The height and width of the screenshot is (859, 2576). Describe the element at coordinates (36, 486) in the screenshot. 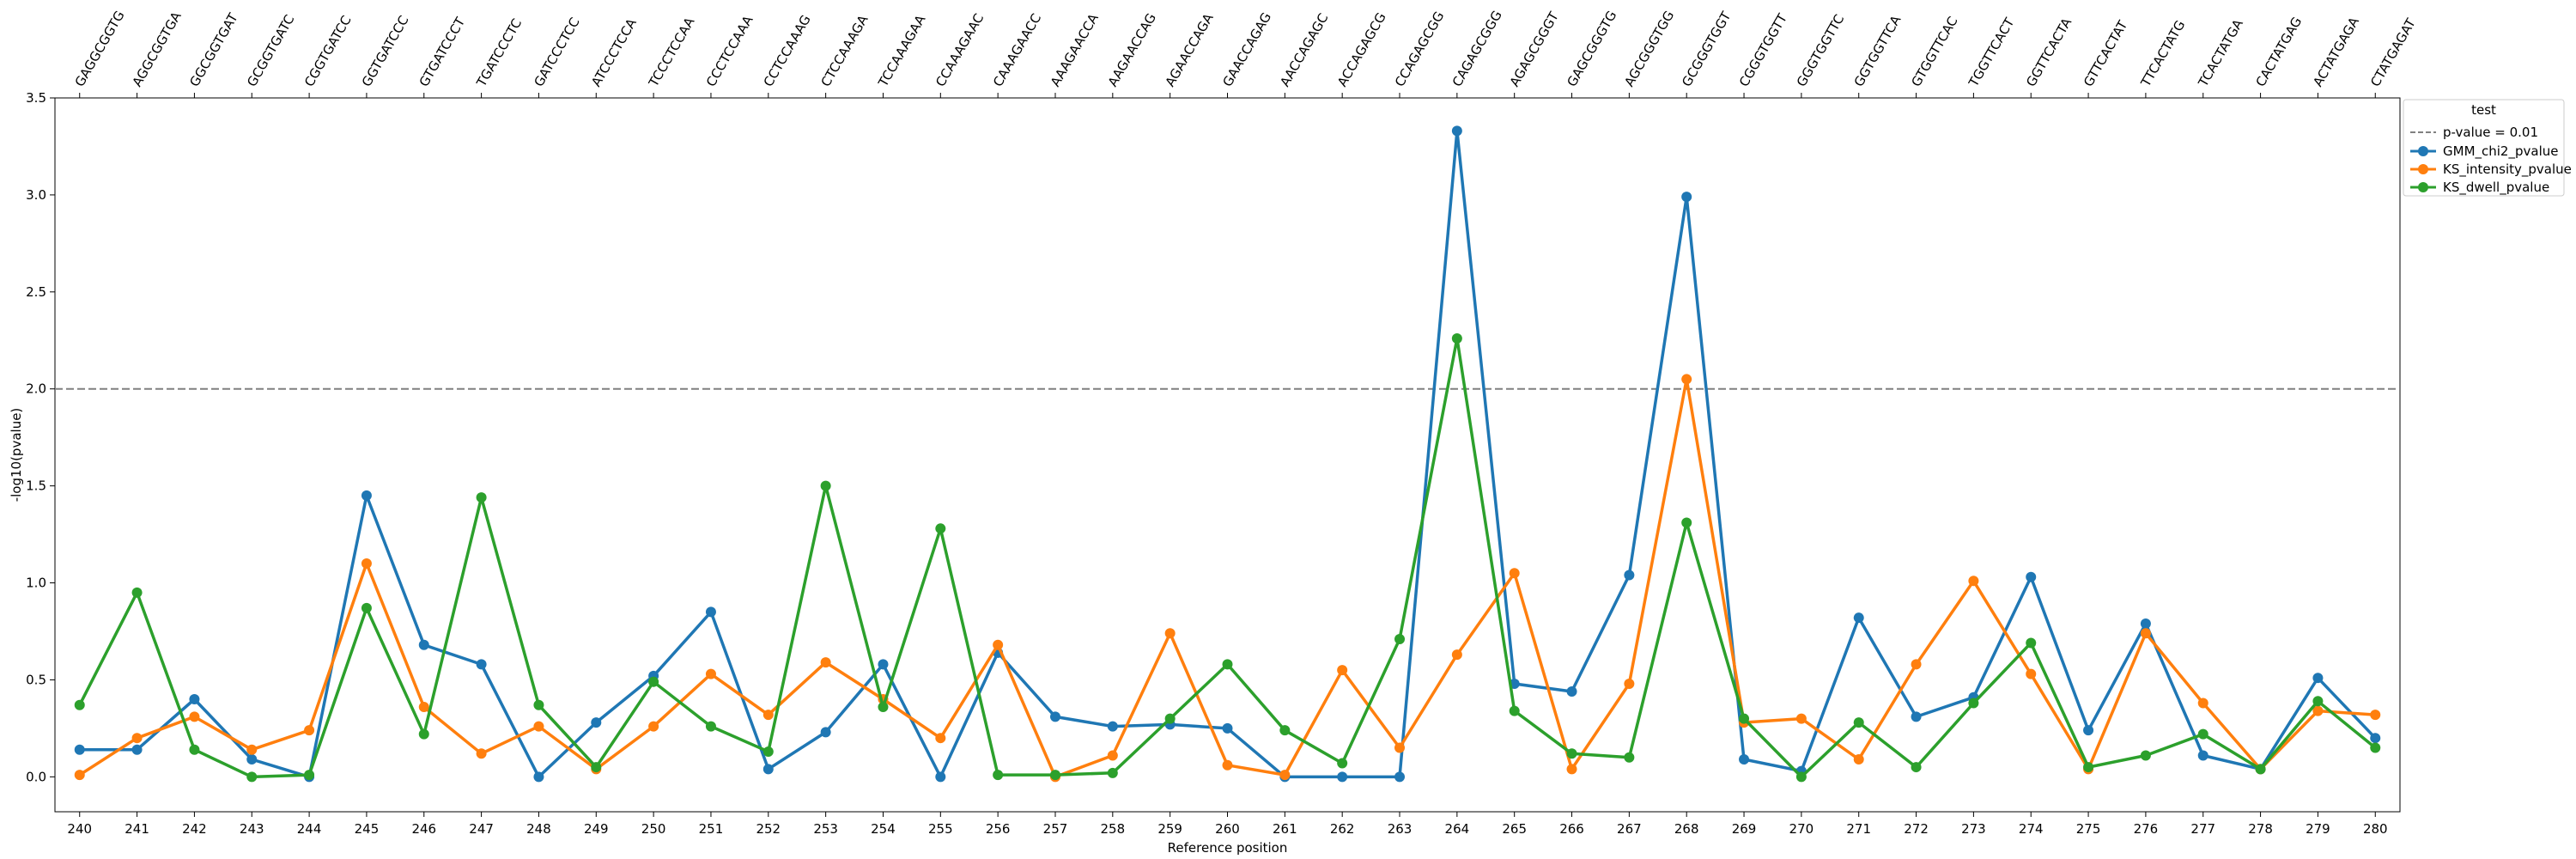

I see `y-tick-label: 1.5` at that location.